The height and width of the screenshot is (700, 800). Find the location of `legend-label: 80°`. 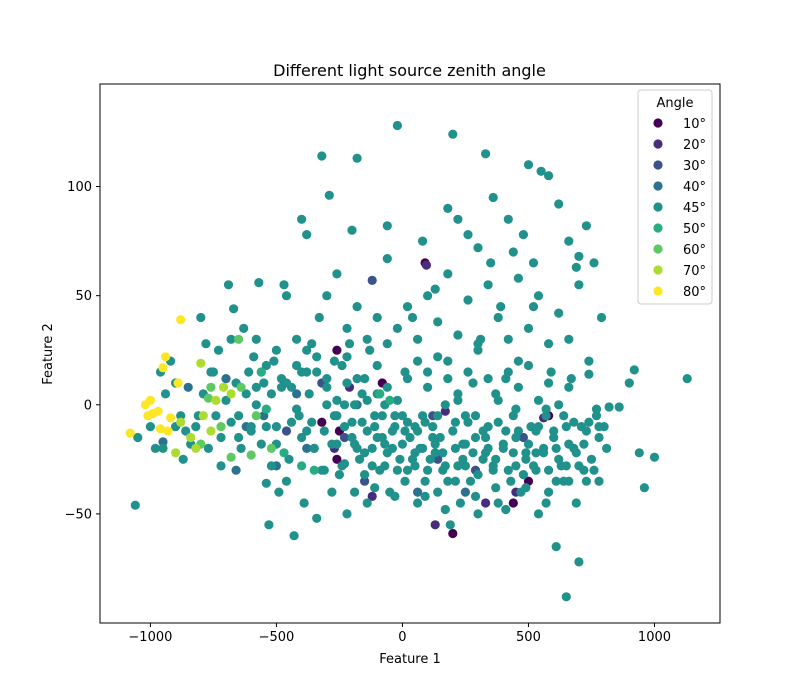

legend-label: 80° is located at coordinates (694, 292).